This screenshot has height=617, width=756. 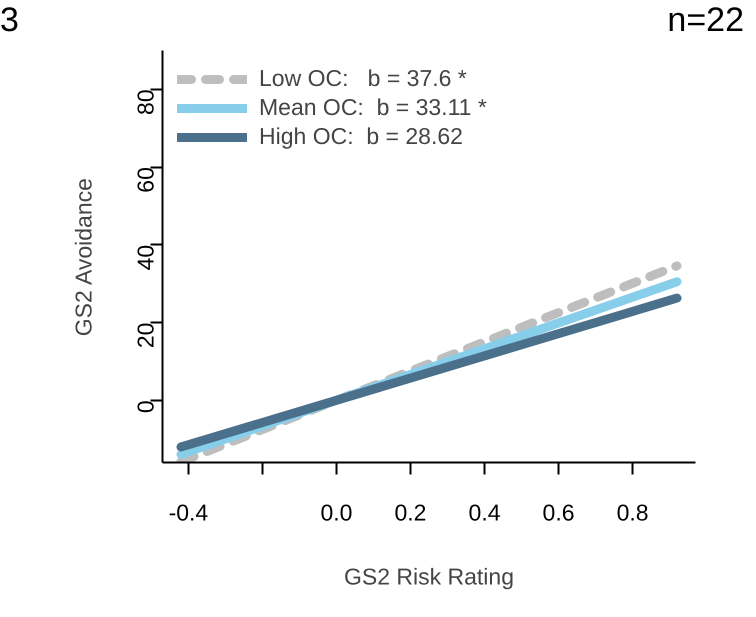 What do you see at coordinates (9, 20) in the screenshot?
I see `text: 3` at bounding box center [9, 20].